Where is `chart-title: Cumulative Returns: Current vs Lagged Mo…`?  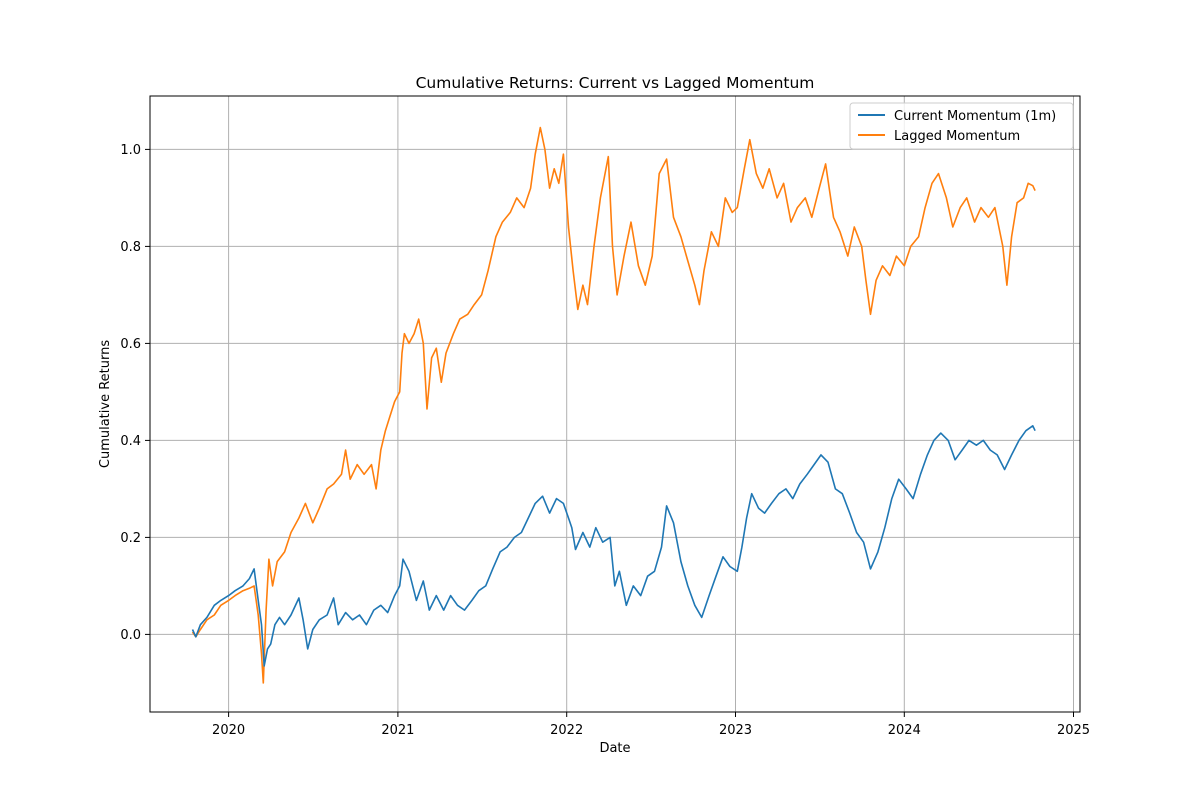 chart-title: Cumulative Returns: Current vs Lagged Mo… is located at coordinates (615, 83).